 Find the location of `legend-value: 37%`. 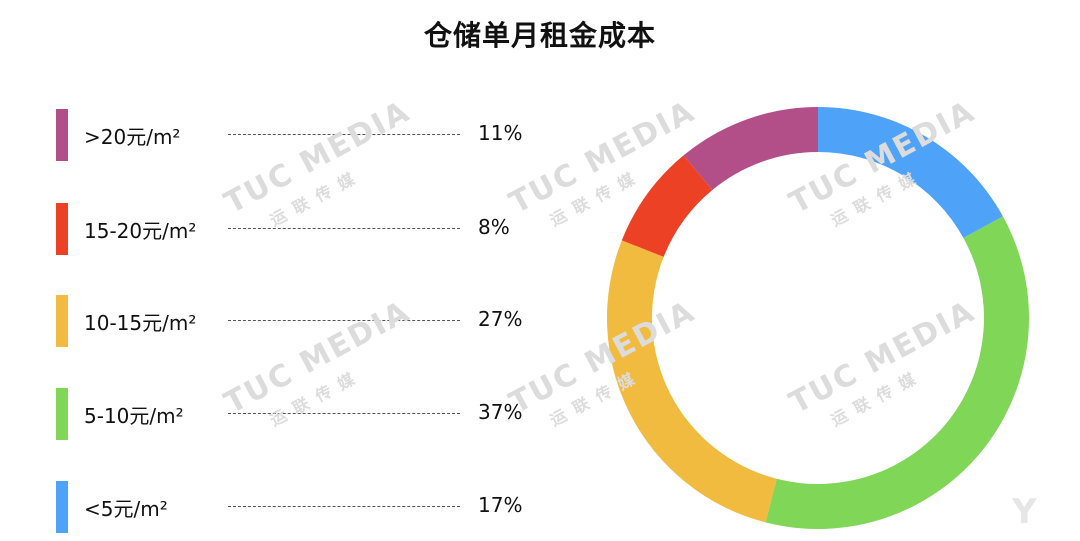

legend-value: 37% is located at coordinates (500, 412).